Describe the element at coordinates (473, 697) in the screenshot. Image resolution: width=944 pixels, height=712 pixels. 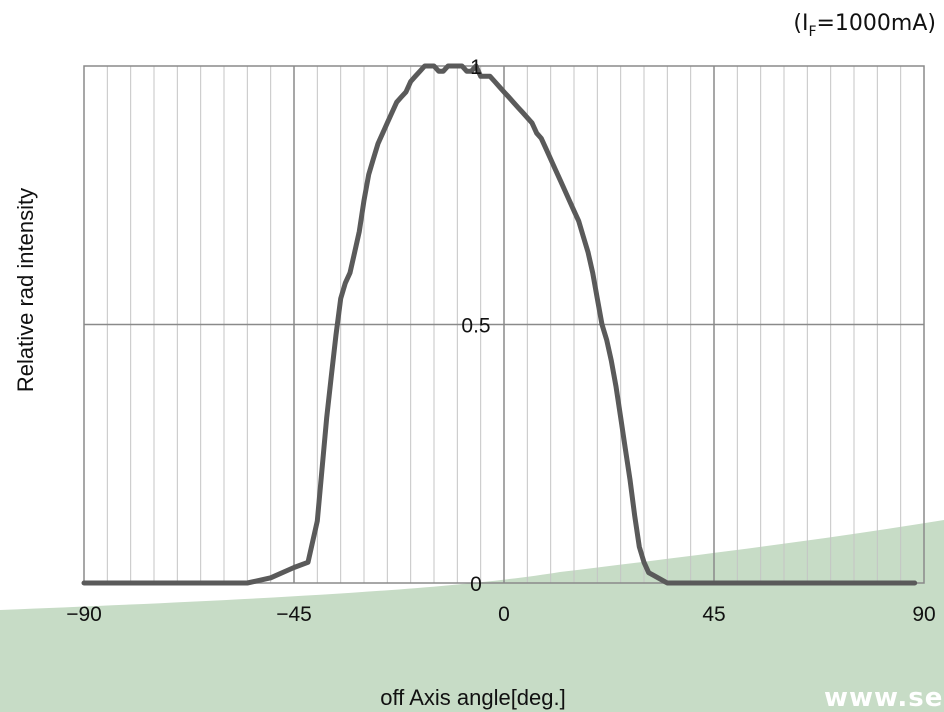
I see `x-axis-title: off Axis angle[deg.]` at that location.